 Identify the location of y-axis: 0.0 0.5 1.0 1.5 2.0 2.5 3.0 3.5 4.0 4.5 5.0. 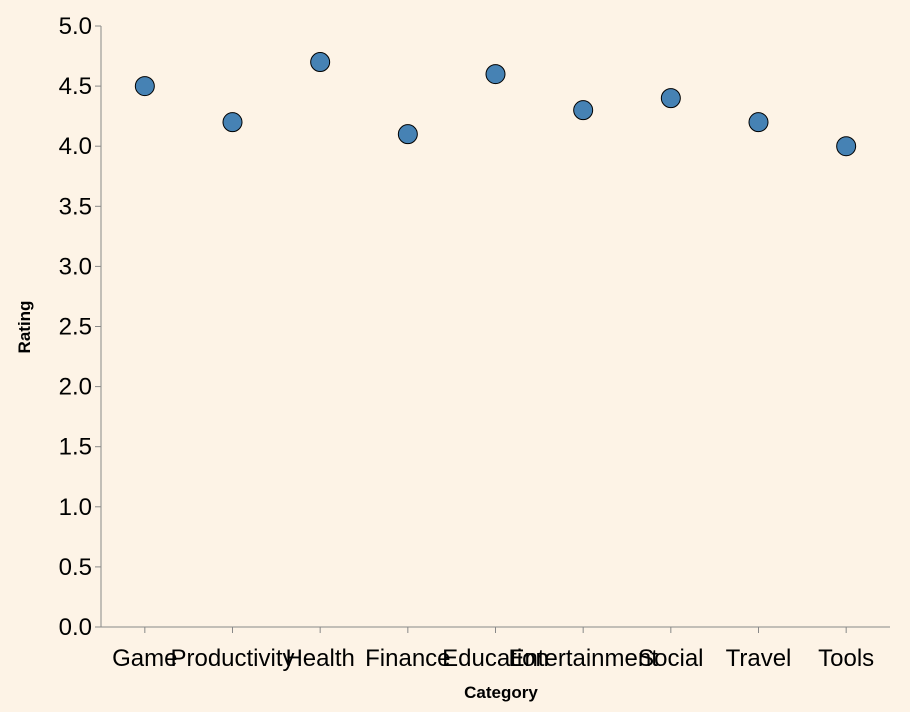
(80, 327).